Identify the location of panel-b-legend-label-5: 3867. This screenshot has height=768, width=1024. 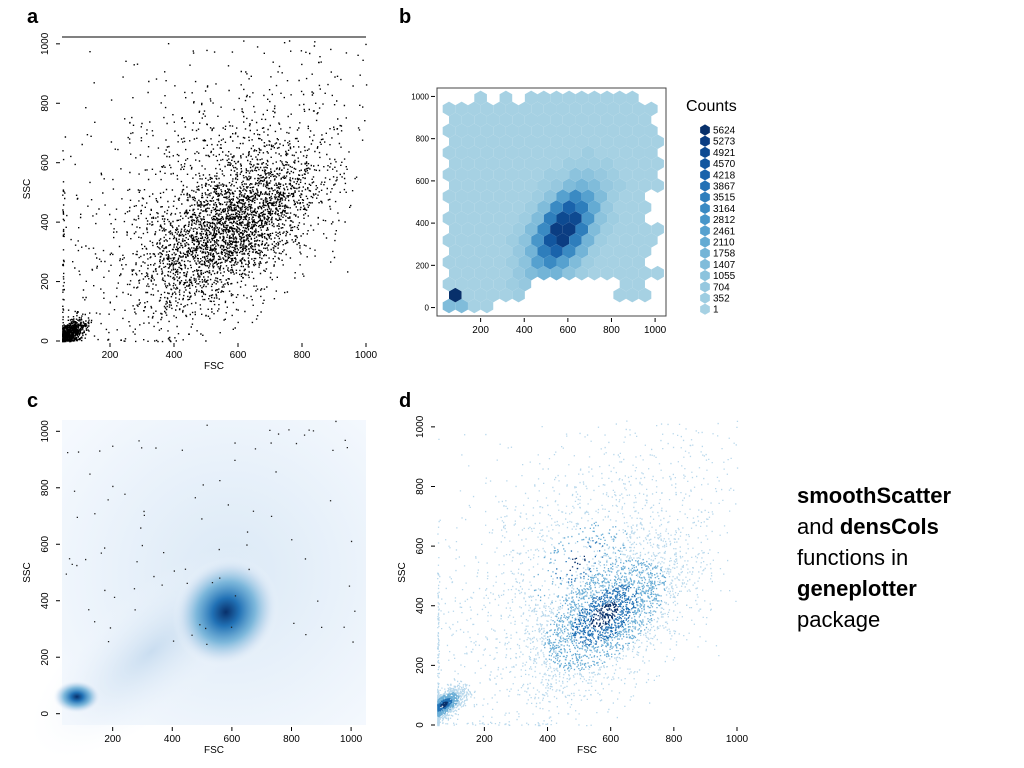
(724, 187).